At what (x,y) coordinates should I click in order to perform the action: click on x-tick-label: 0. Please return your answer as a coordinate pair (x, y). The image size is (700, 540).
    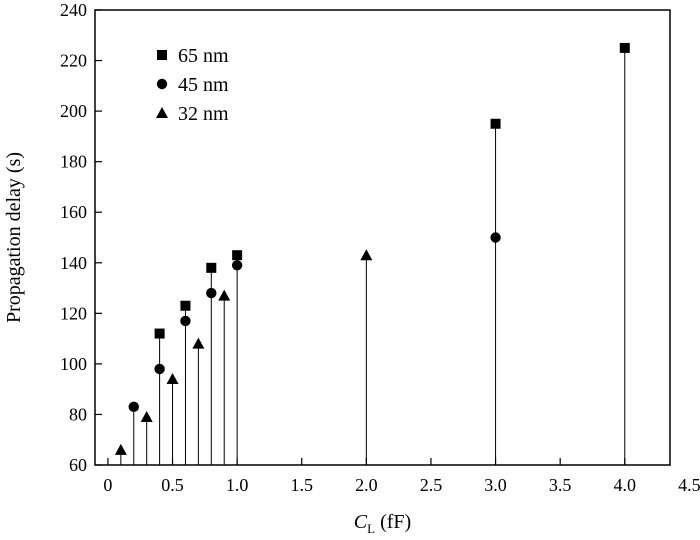
    Looking at the image, I should click on (107, 485).